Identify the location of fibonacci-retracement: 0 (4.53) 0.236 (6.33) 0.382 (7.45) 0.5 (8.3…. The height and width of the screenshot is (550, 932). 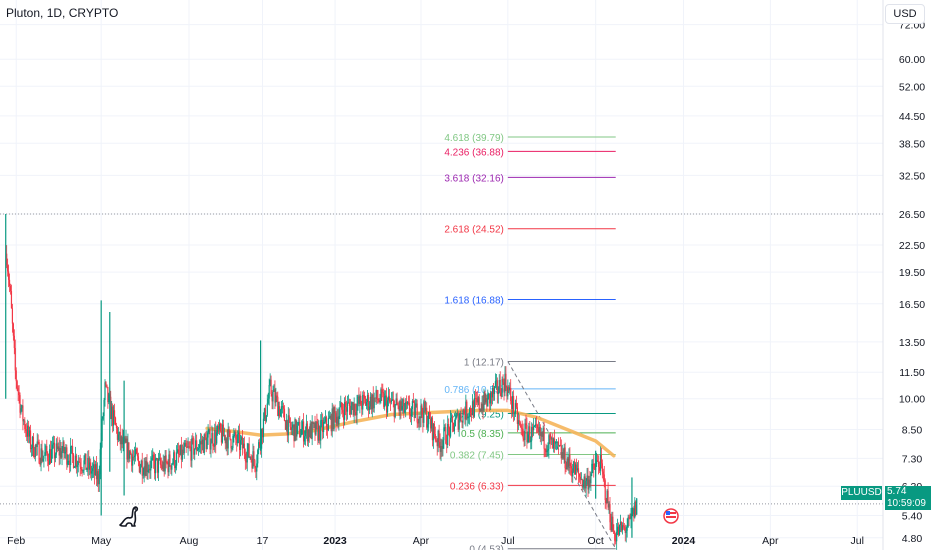
(530, 341).